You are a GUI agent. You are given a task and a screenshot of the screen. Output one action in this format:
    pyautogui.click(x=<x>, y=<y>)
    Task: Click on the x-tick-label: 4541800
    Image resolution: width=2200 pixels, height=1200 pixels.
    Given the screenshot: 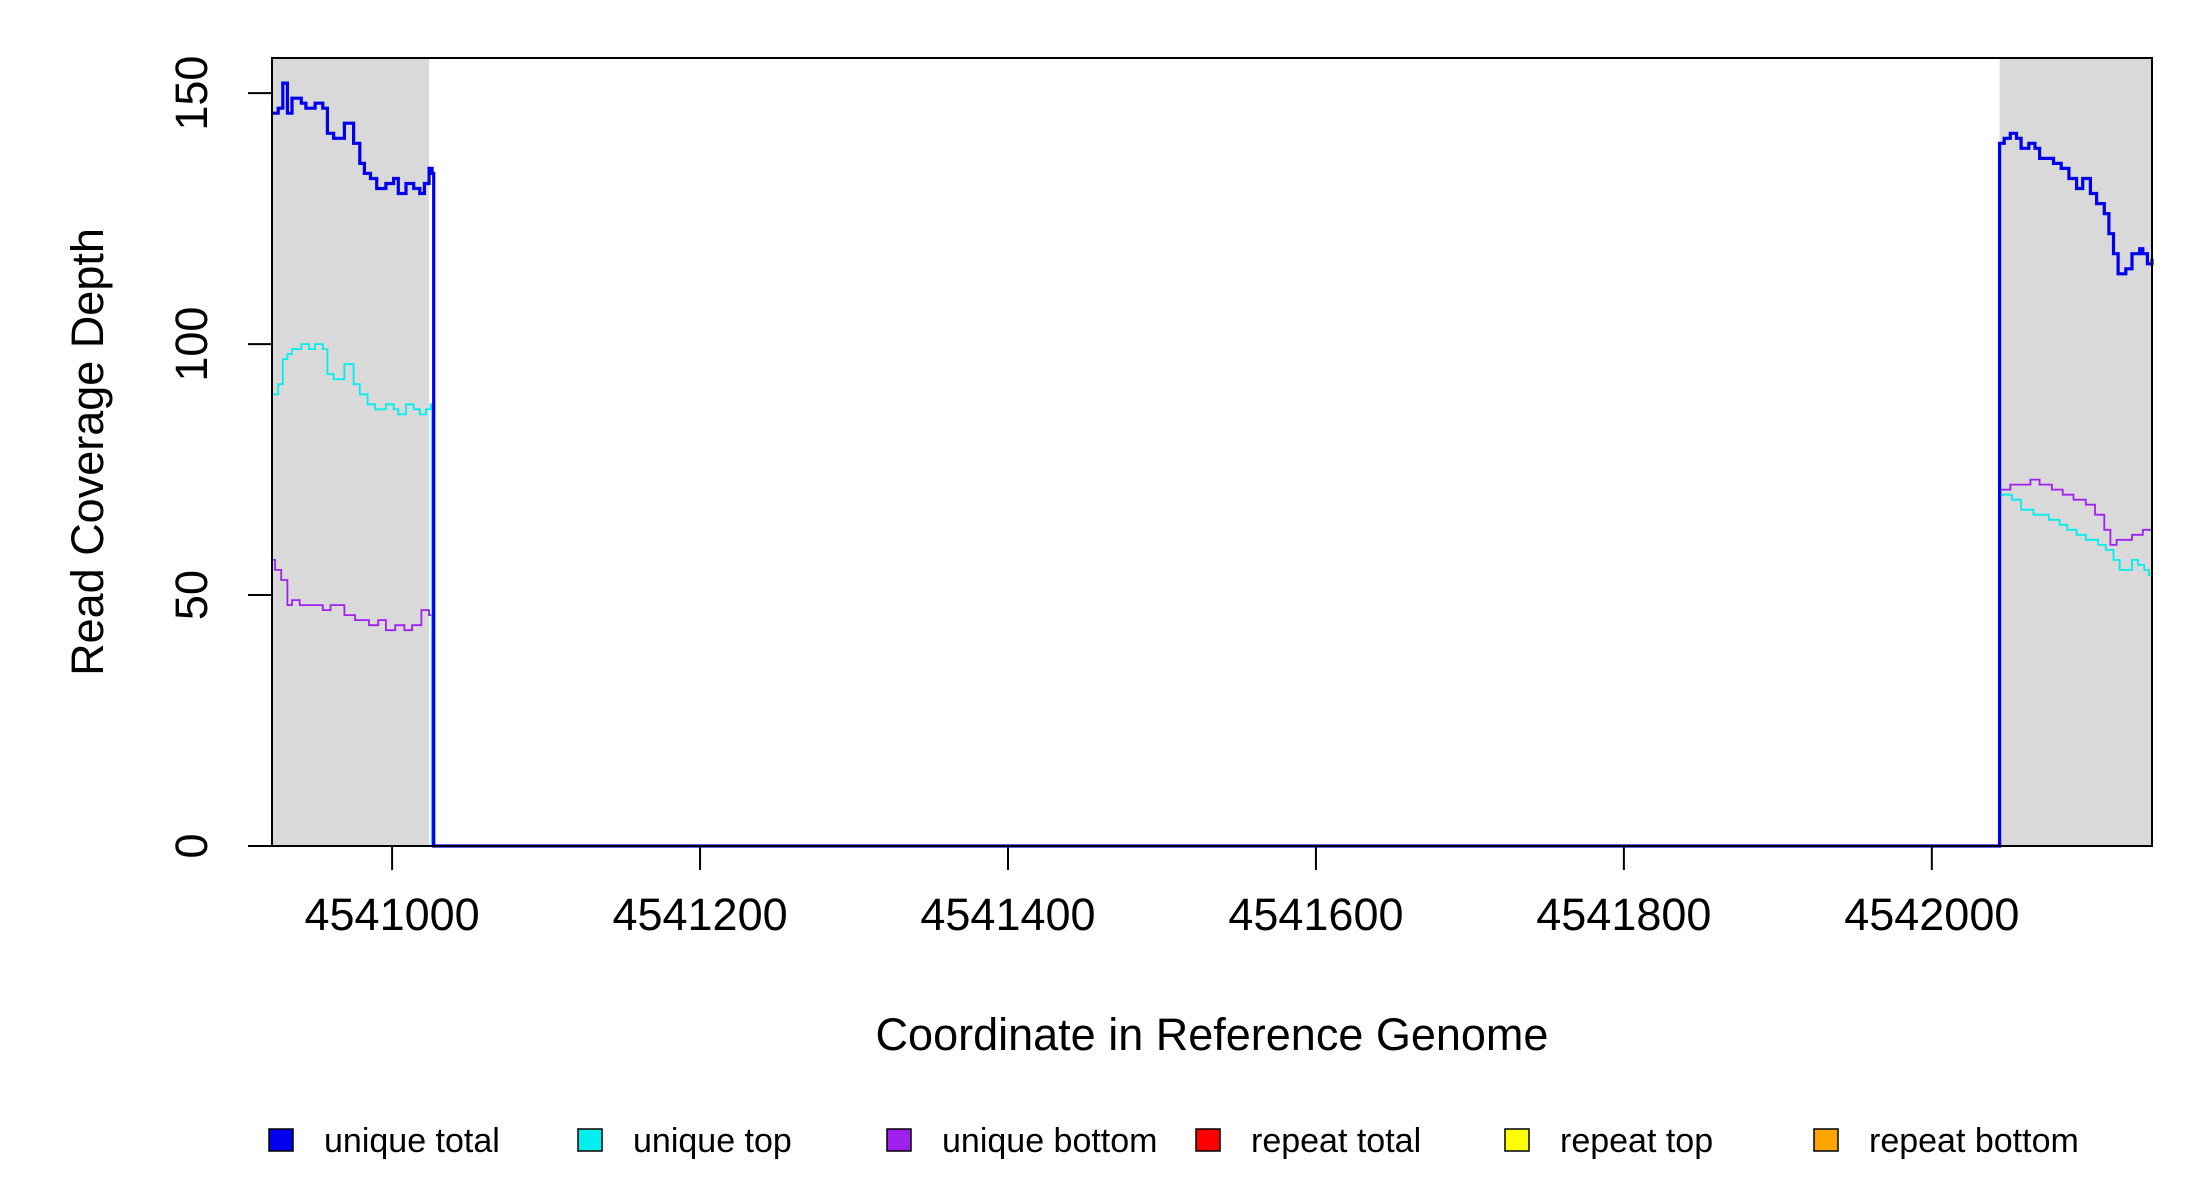 What is the action you would take?
    pyautogui.click(x=1623, y=914)
    